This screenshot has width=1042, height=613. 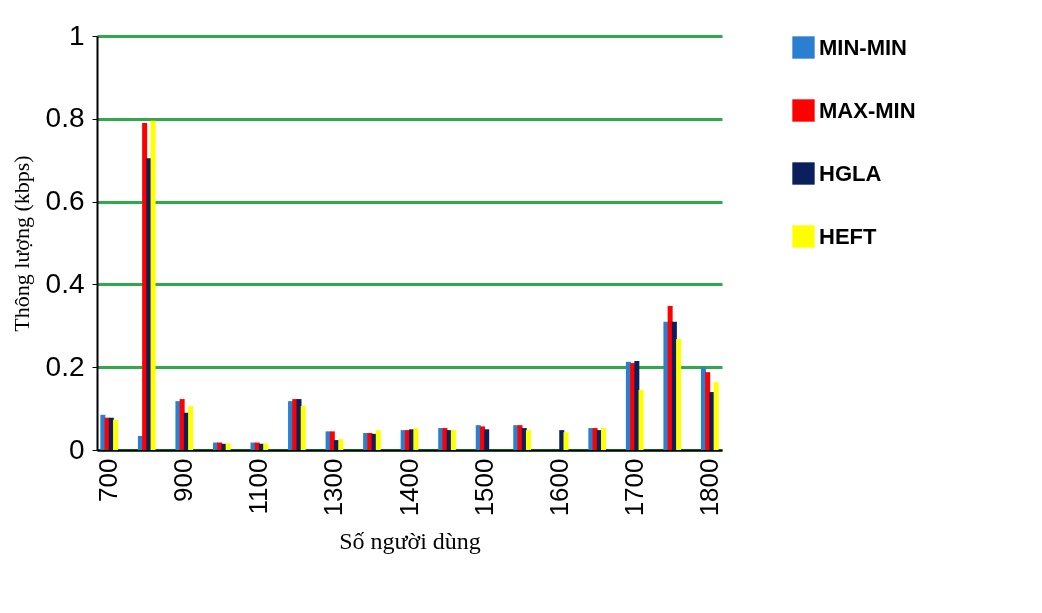 What do you see at coordinates (848, 236) in the screenshot?
I see `legend-label: HEFT` at bounding box center [848, 236].